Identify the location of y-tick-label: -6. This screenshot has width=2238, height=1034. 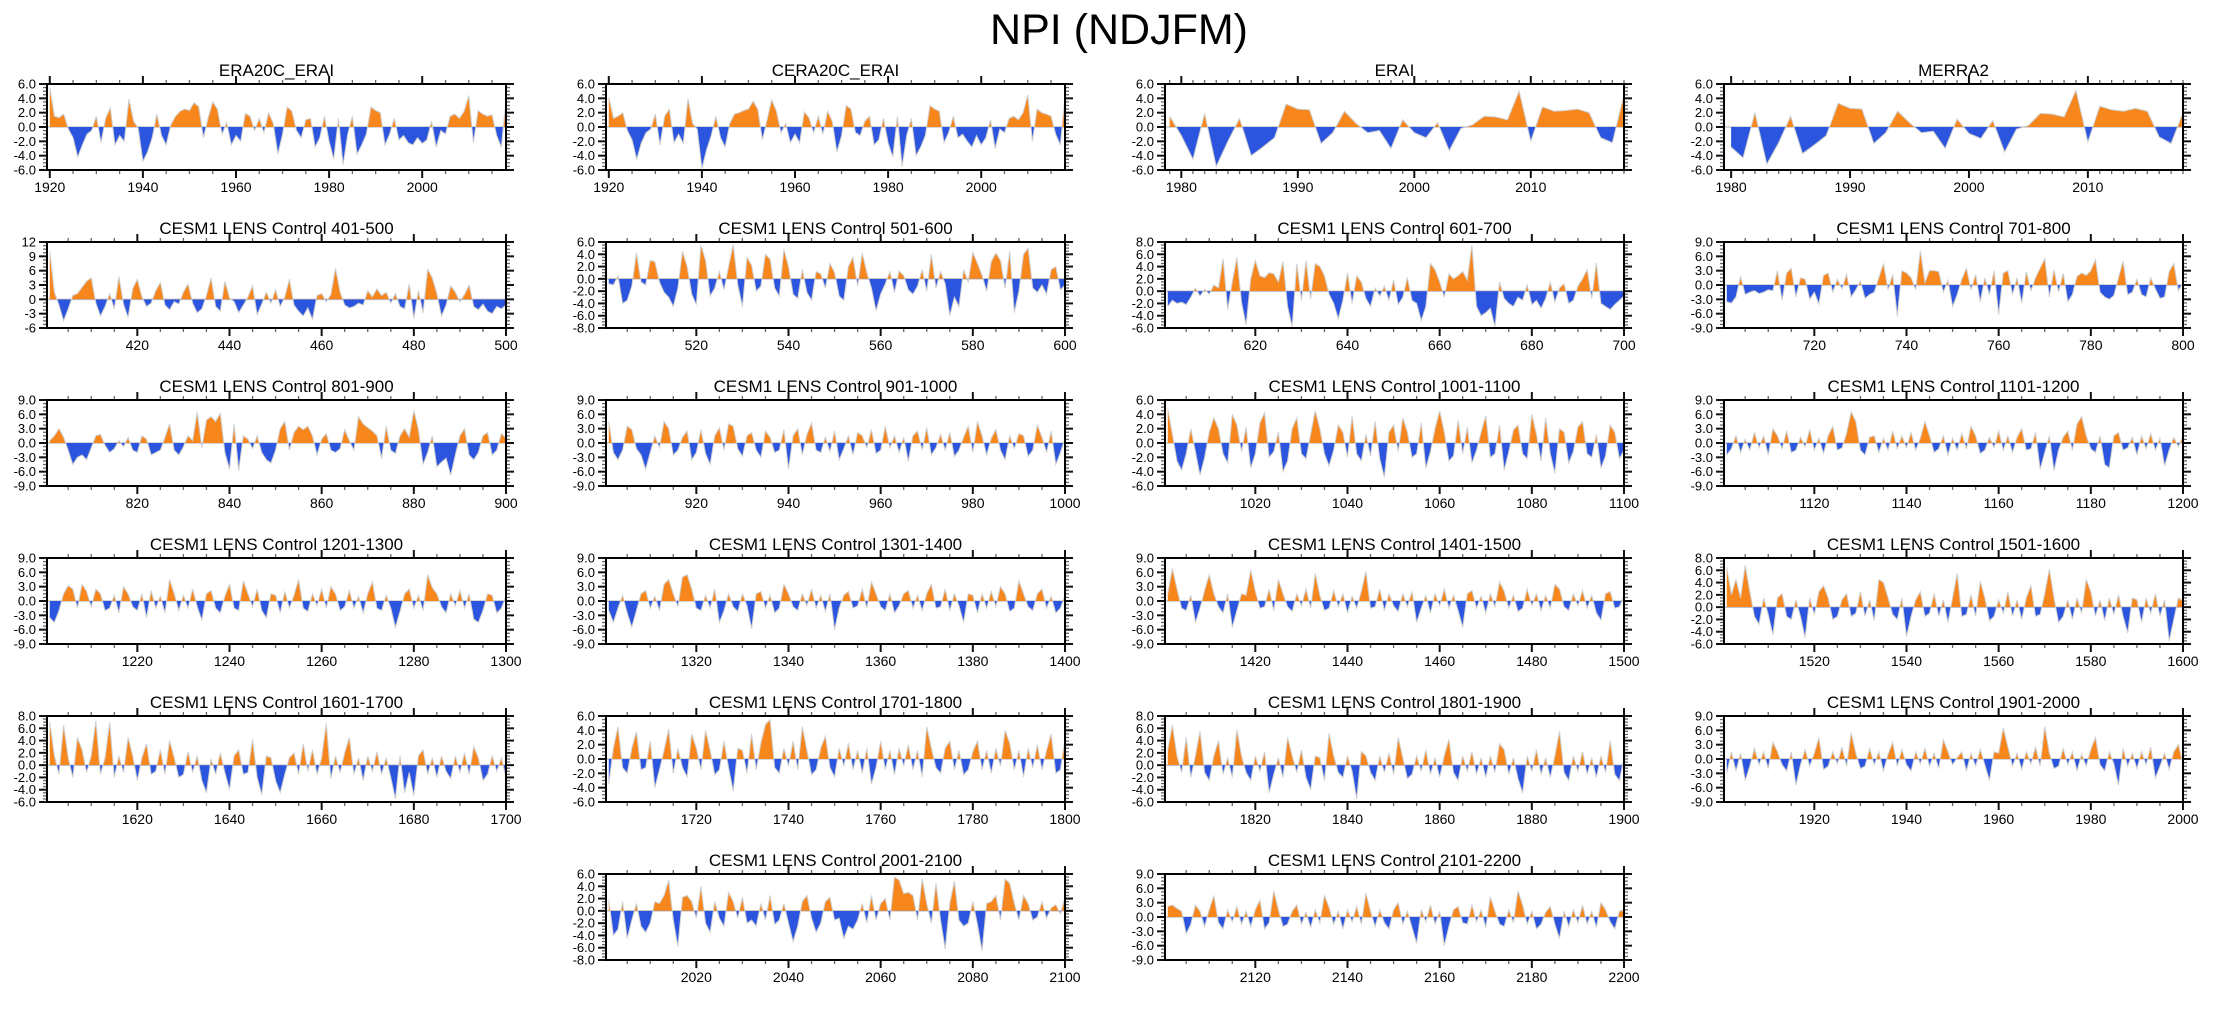
(30, 328).